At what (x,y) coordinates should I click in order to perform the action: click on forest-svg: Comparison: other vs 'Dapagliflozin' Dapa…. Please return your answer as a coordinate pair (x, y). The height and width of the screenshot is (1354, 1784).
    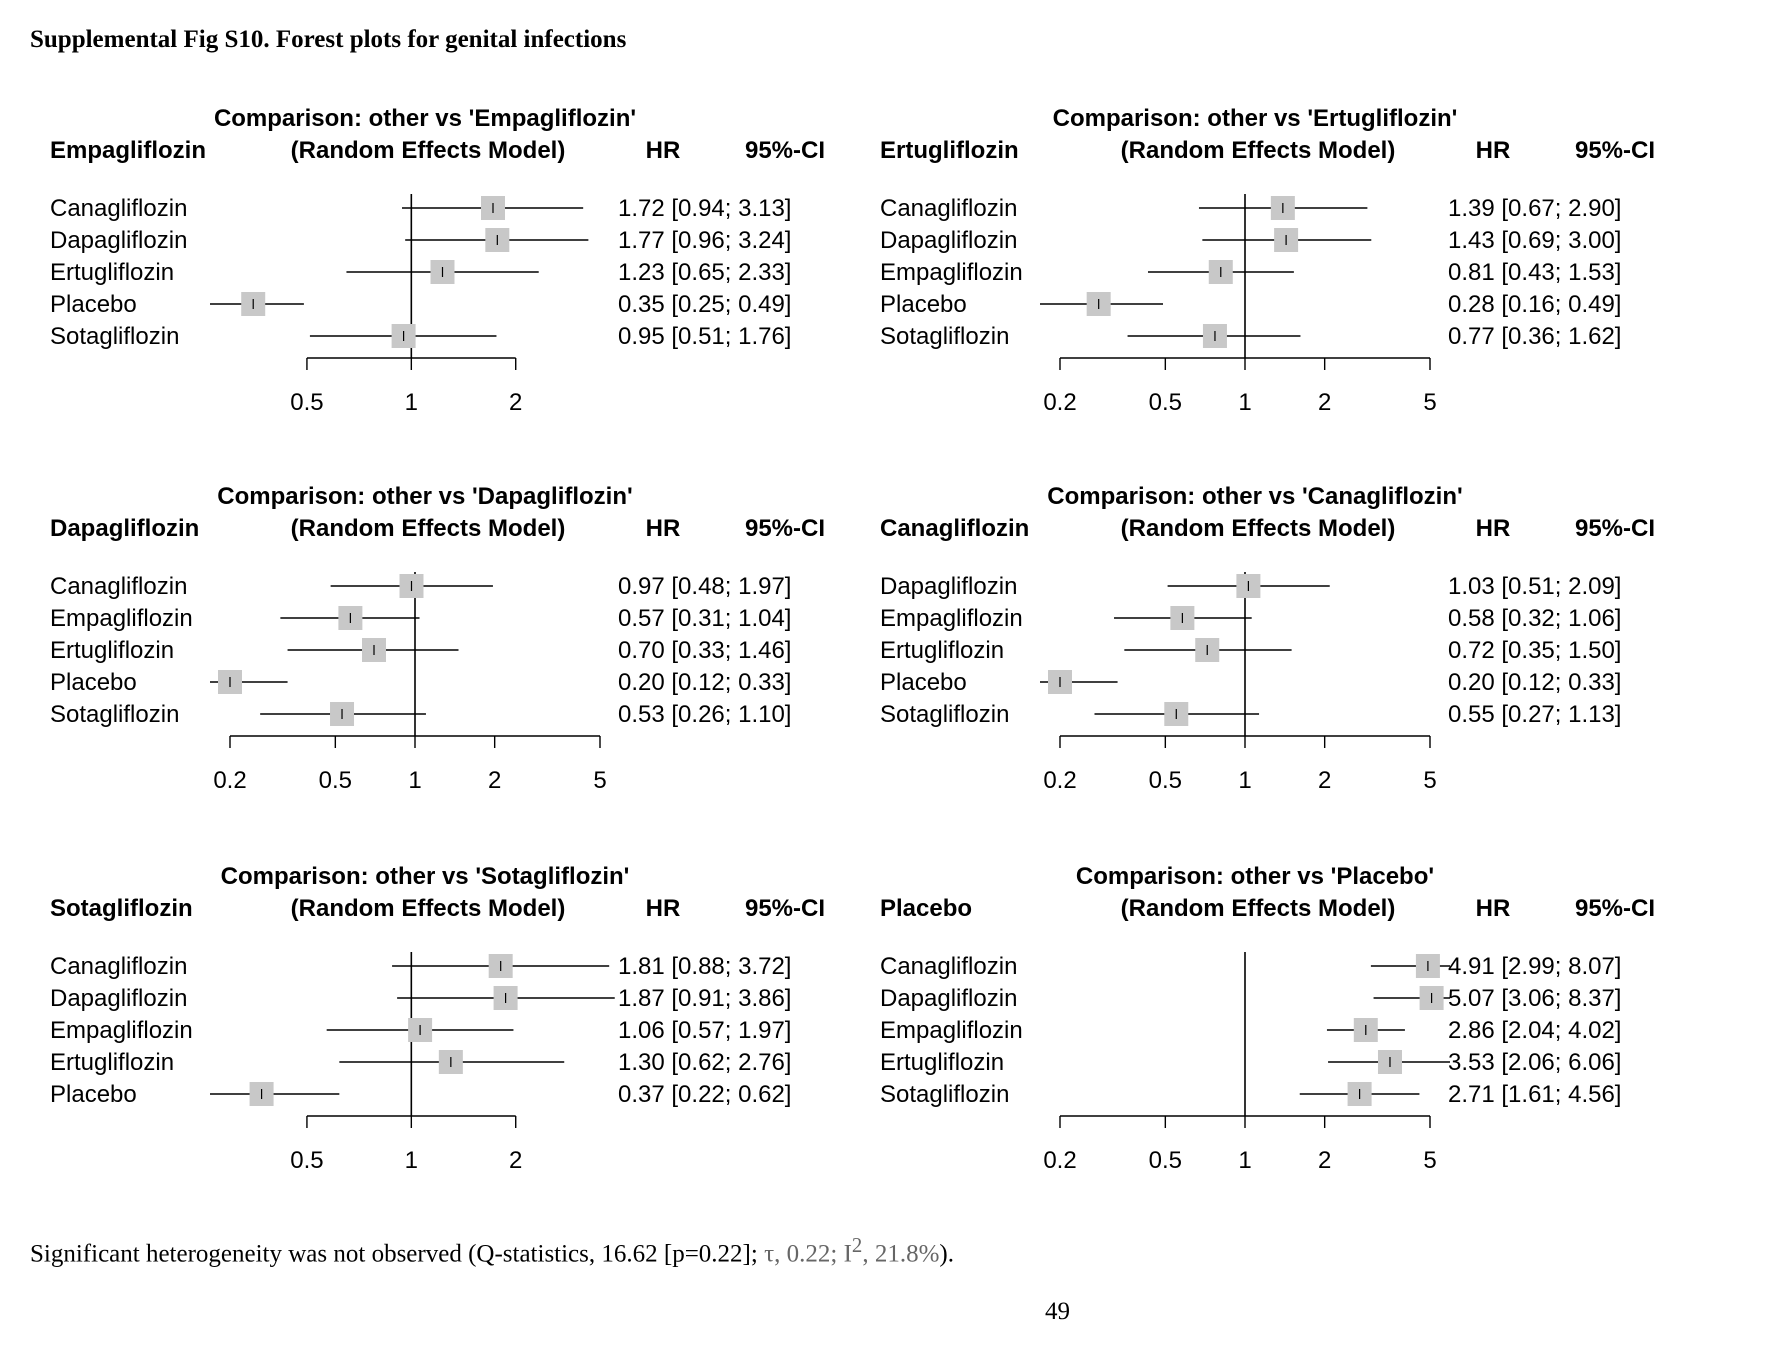
    Looking at the image, I should click on (437, 638).